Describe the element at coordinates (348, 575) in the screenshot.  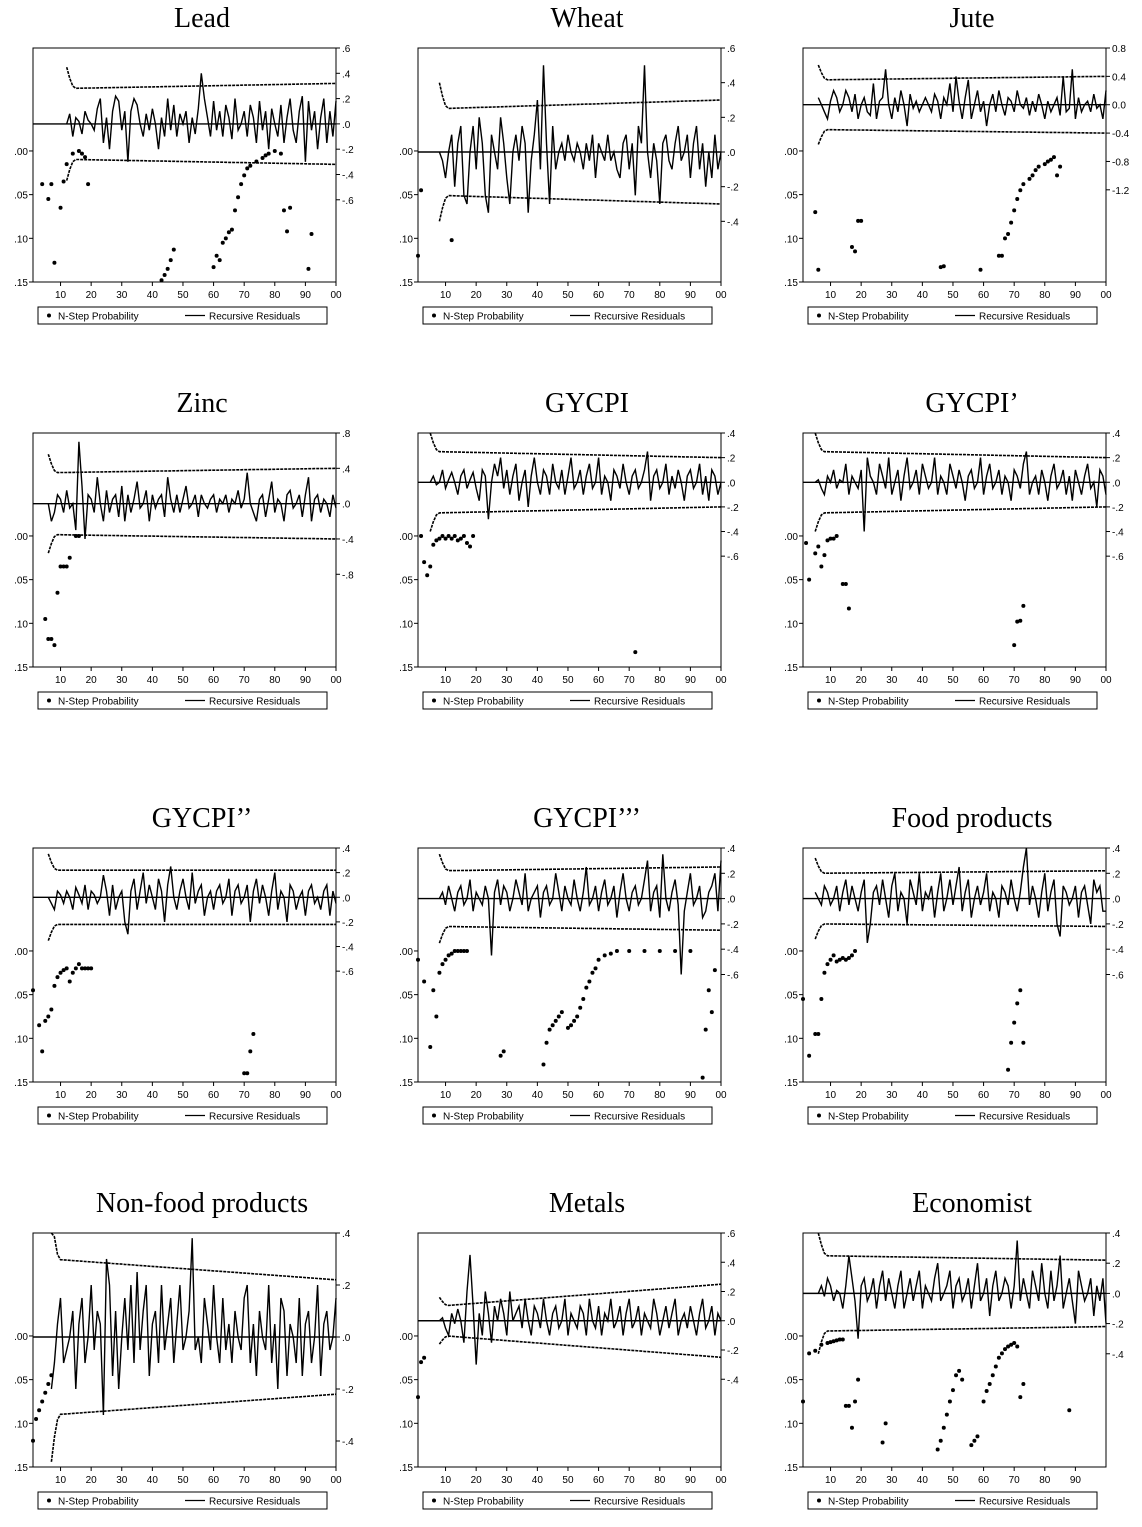
I see `right-tick-label: -.8` at that location.